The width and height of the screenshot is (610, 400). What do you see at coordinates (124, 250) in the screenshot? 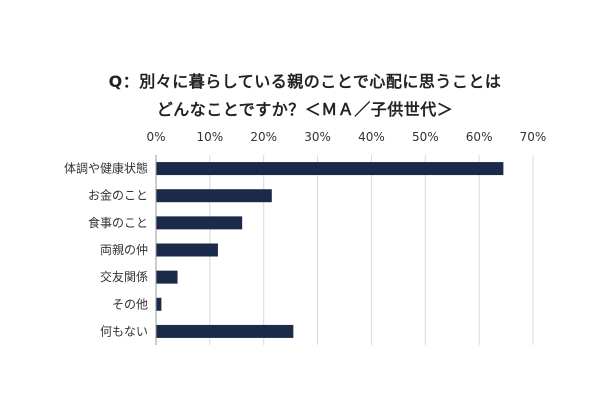
I see `category-label-4: 両親の仲` at bounding box center [124, 250].